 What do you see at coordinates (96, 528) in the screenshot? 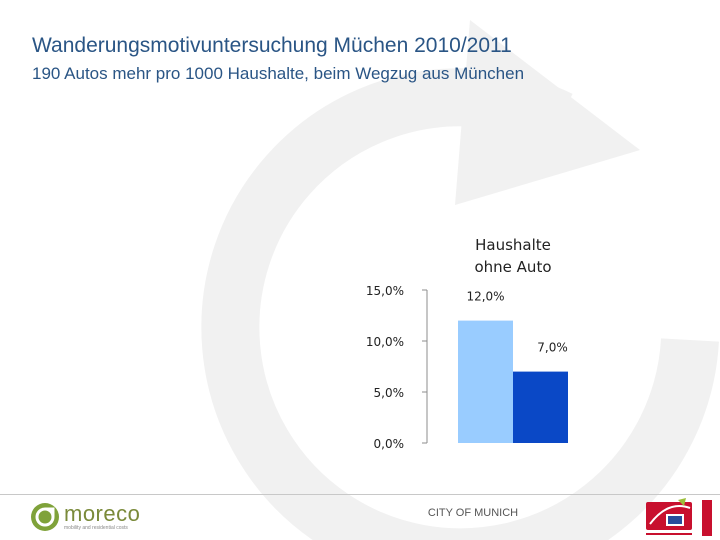
I see `moreco-logo-tagline: mobility and residential costs` at bounding box center [96, 528].